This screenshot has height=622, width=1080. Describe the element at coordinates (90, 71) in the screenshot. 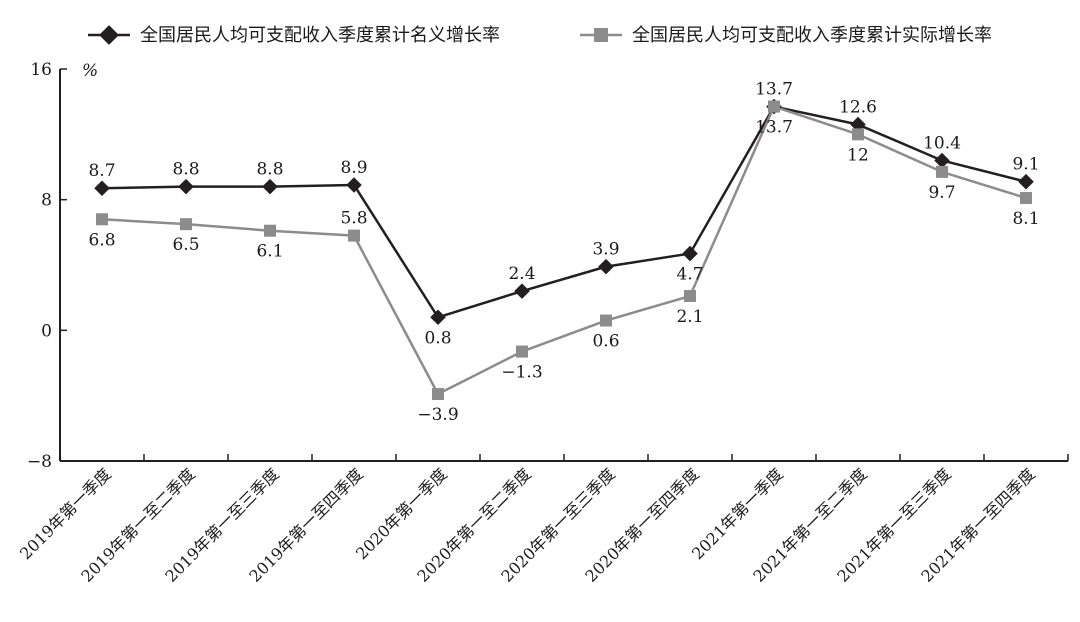

I see `y-axis-unit: %` at that location.